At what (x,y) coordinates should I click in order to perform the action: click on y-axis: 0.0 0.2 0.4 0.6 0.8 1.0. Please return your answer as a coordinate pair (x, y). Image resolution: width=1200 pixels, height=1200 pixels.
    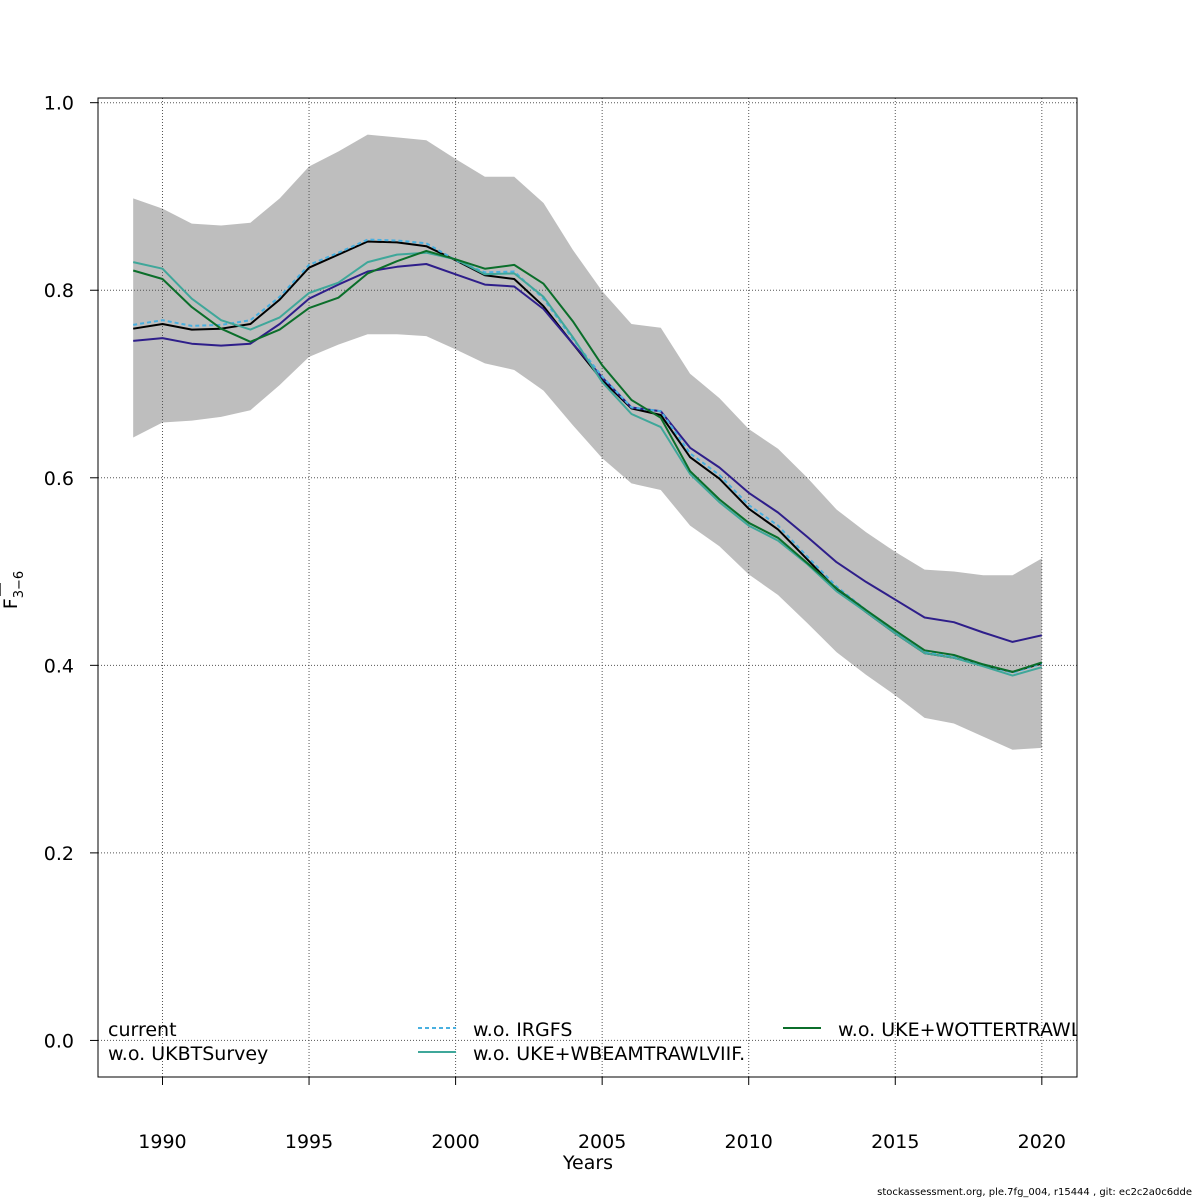
    Looking at the image, I should click on (71, 572).